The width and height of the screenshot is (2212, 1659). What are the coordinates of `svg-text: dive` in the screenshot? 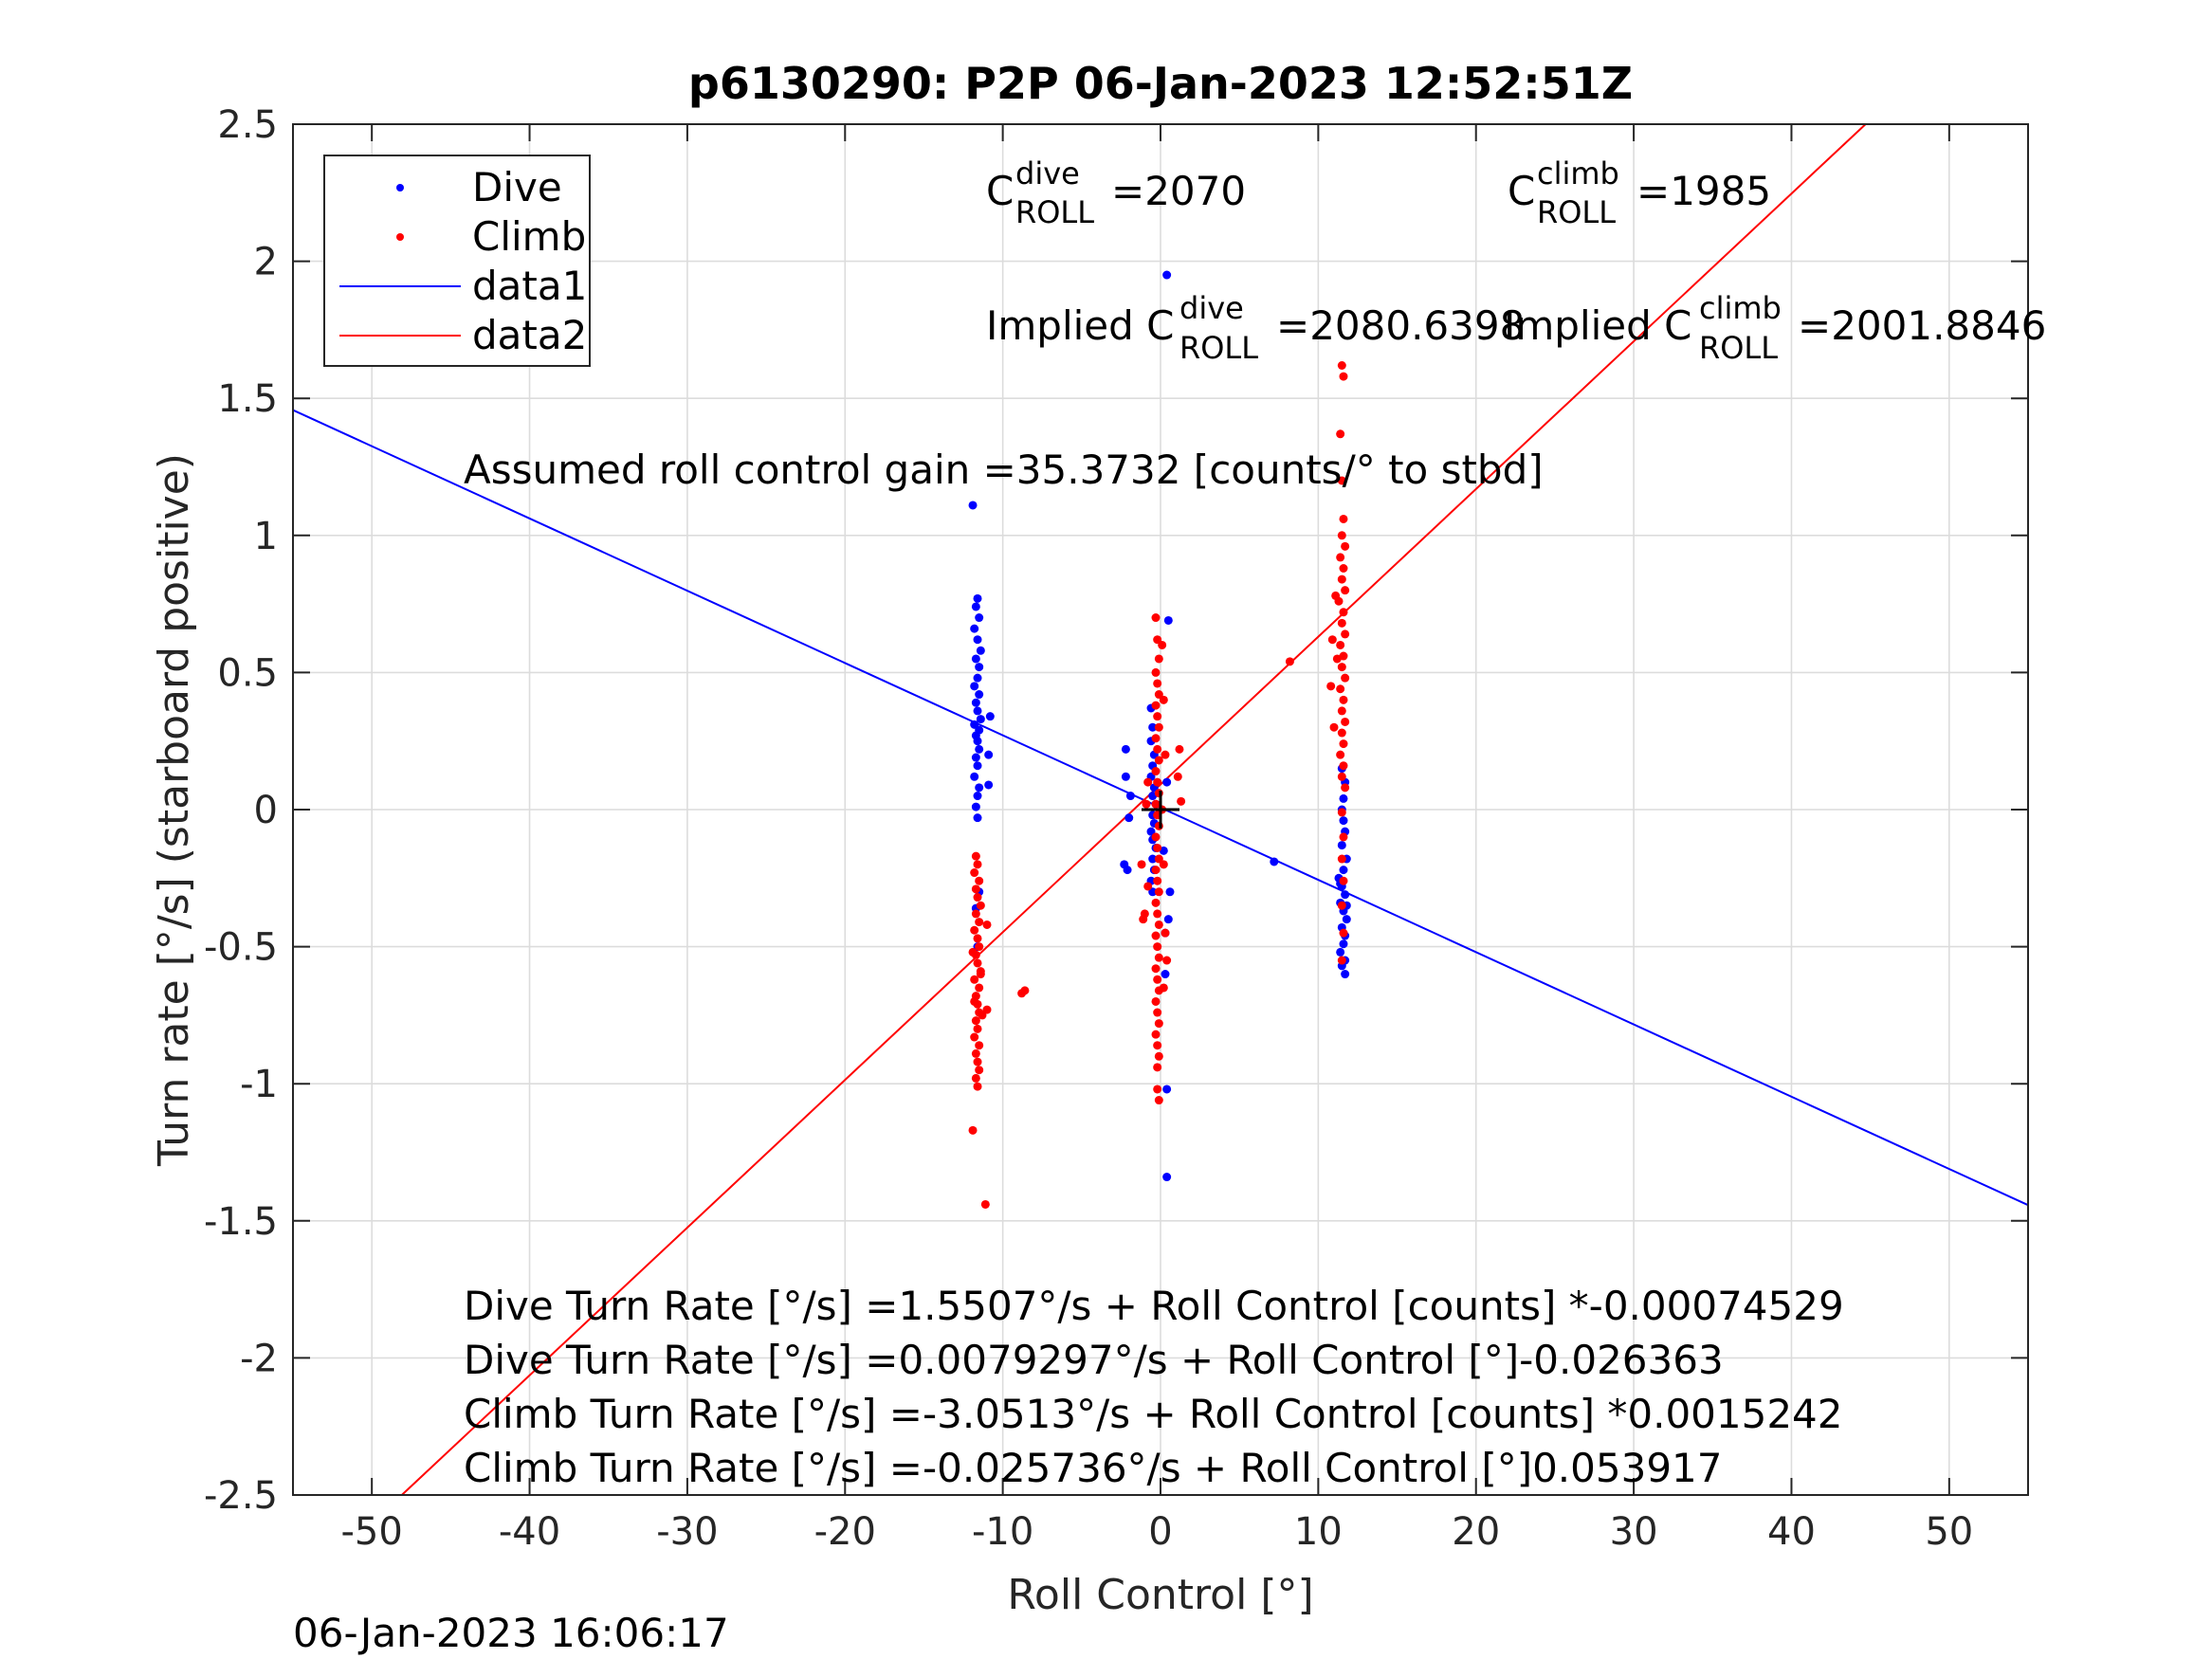 It's located at (1047, 173).